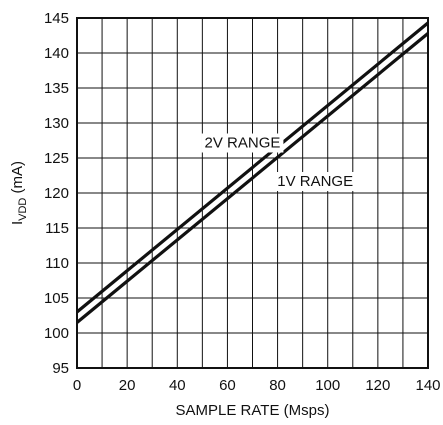 Image resolution: width=443 pixels, height=425 pixels. I want to click on y-tick-labels: 95 100 105 110 115 120 125 130 135 140 145, so click(56, 193).